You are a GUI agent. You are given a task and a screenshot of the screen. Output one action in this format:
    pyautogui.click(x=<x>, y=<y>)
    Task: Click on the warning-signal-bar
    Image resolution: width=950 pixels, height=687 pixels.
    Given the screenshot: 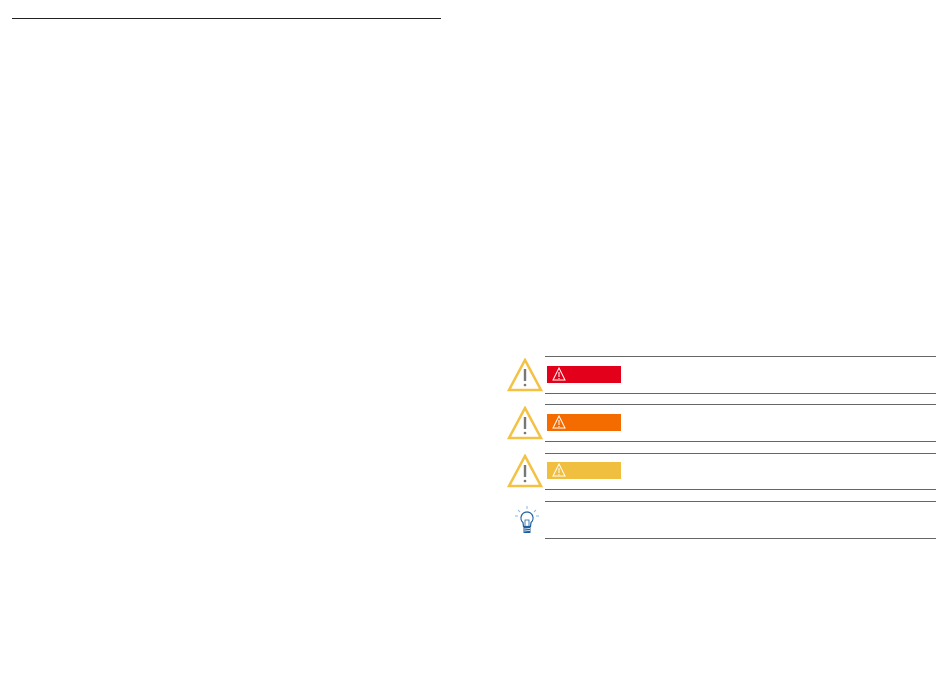 What is the action you would take?
    pyautogui.click(x=584, y=422)
    